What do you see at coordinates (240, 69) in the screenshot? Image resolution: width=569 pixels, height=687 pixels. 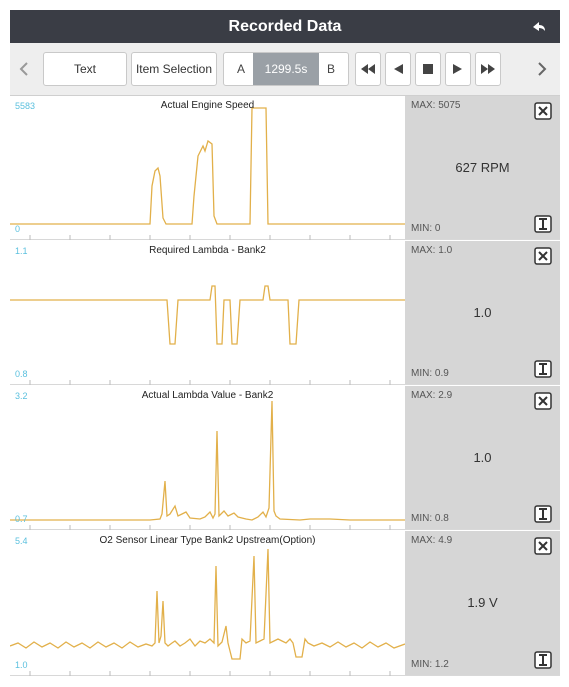 I see `marker-a-label: A` at bounding box center [240, 69].